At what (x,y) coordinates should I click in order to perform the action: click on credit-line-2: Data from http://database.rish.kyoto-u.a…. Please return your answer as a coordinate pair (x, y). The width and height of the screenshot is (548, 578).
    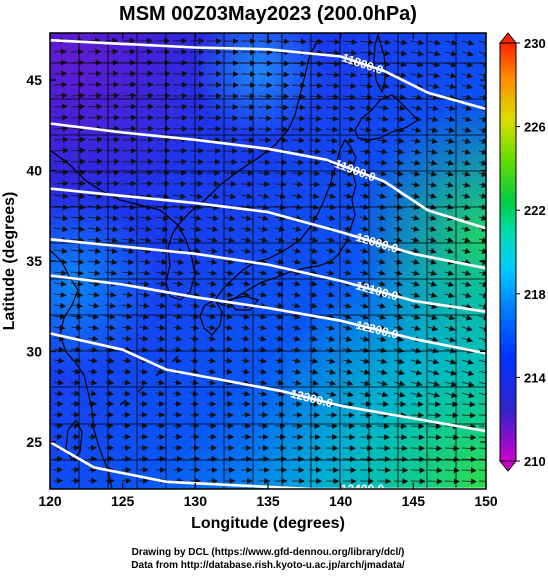
    Looking at the image, I should click on (268, 565).